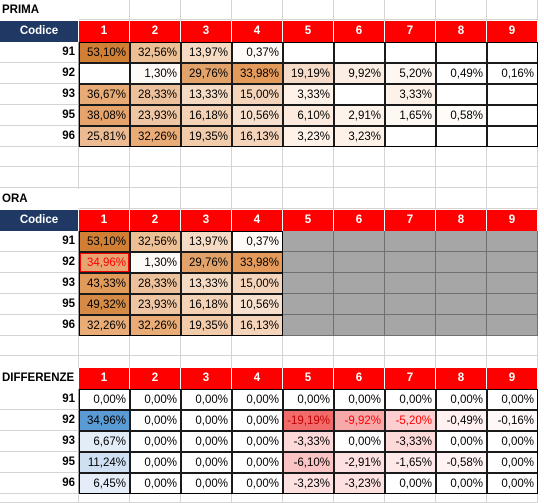 The width and height of the screenshot is (544, 503). What do you see at coordinates (104, 136) in the screenshot?
I see `prima-data-cell: 25,81%` at bounding box center [104, 136].